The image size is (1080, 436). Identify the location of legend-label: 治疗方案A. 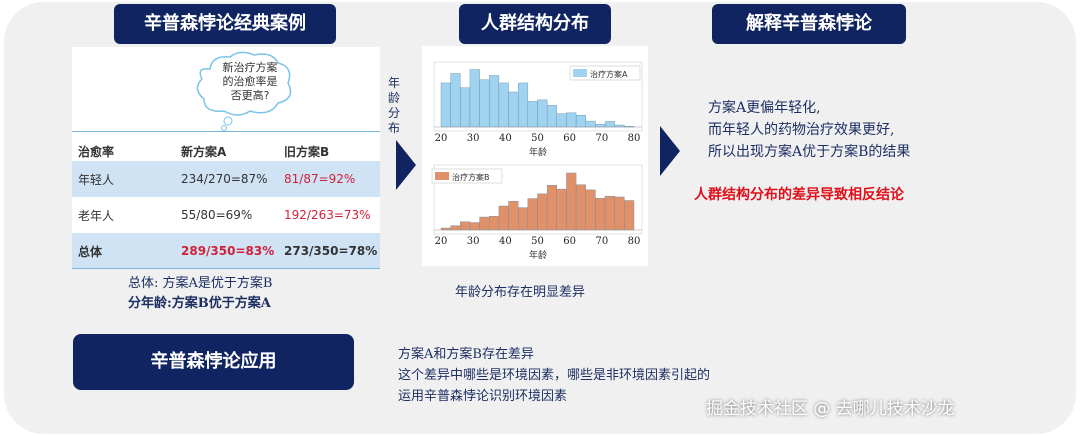
(609, 74).